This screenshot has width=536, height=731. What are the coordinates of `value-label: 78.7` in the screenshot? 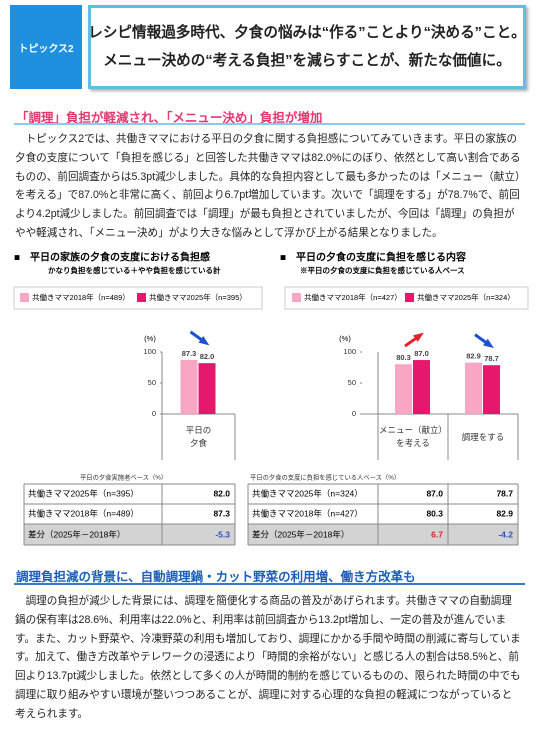 It's located at (491, 358).